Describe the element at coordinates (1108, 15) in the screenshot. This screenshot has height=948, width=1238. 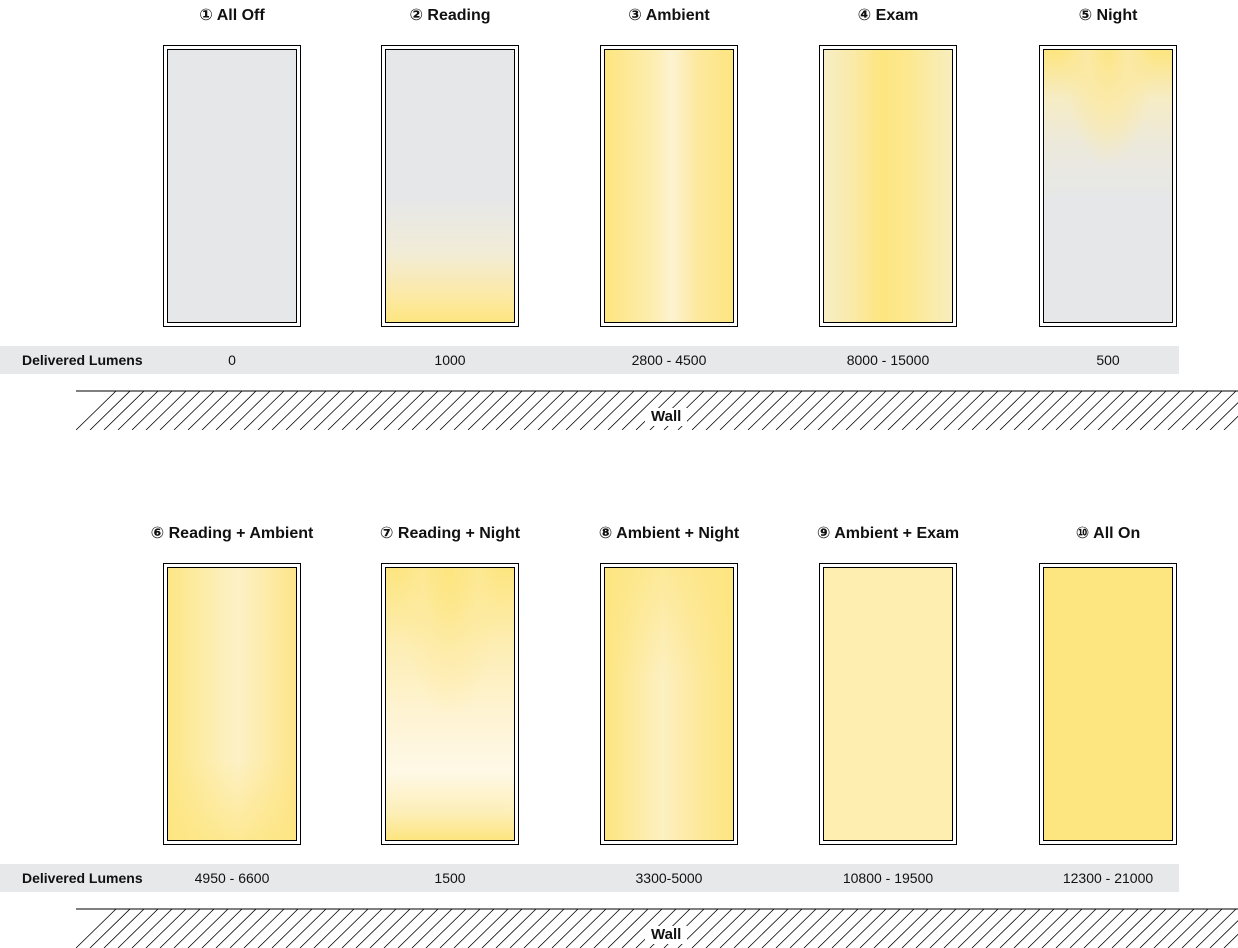
I see `scene-title: ⑤ Night` at that location.